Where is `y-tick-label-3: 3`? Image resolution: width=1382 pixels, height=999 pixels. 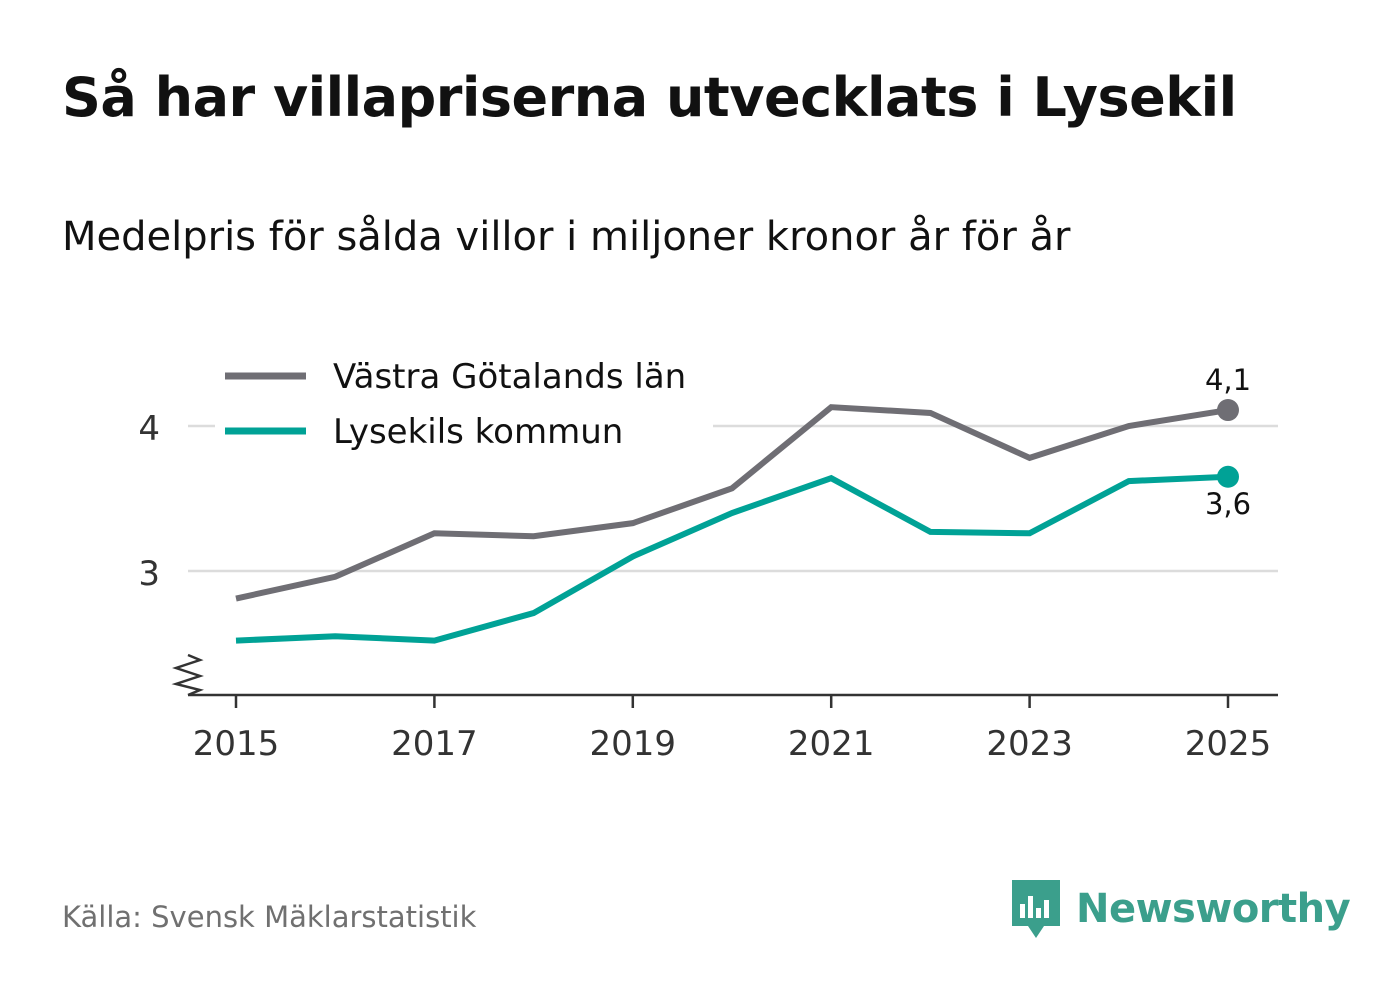 y-tick-label-3: 3 is located at coordinates (149, 574).